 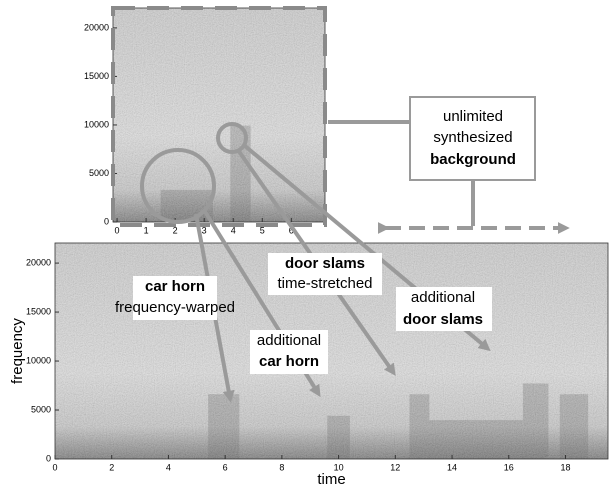 What do you see at coordinates (146, 230) in the screenshot?
I see `x-tick-label: 1` at bounding box center [146, 230].